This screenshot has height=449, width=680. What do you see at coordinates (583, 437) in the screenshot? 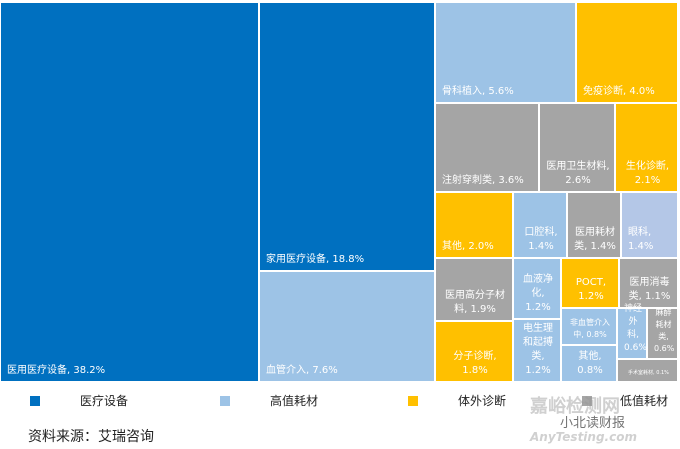
I see `watermark: AnyTesting.com` at bounding box center [583, 437].